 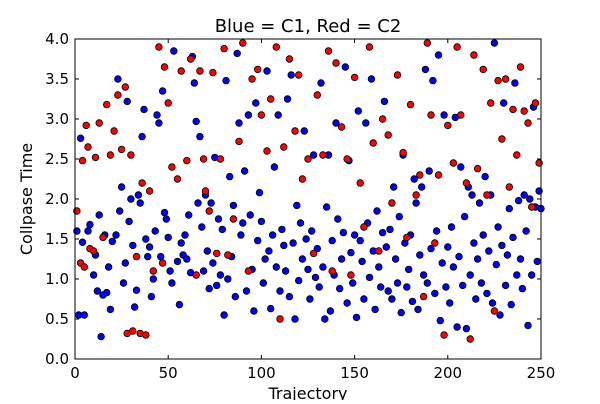 I want to click on y-tick-label-8: 4.0, so click(x=57, y=39).